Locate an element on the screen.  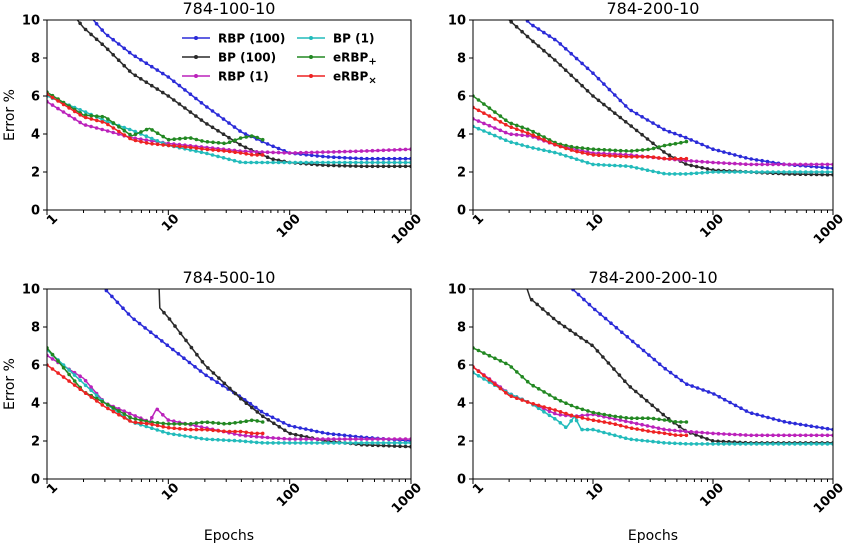
x-tick-label: 10 is located at coordinates (170, 222).